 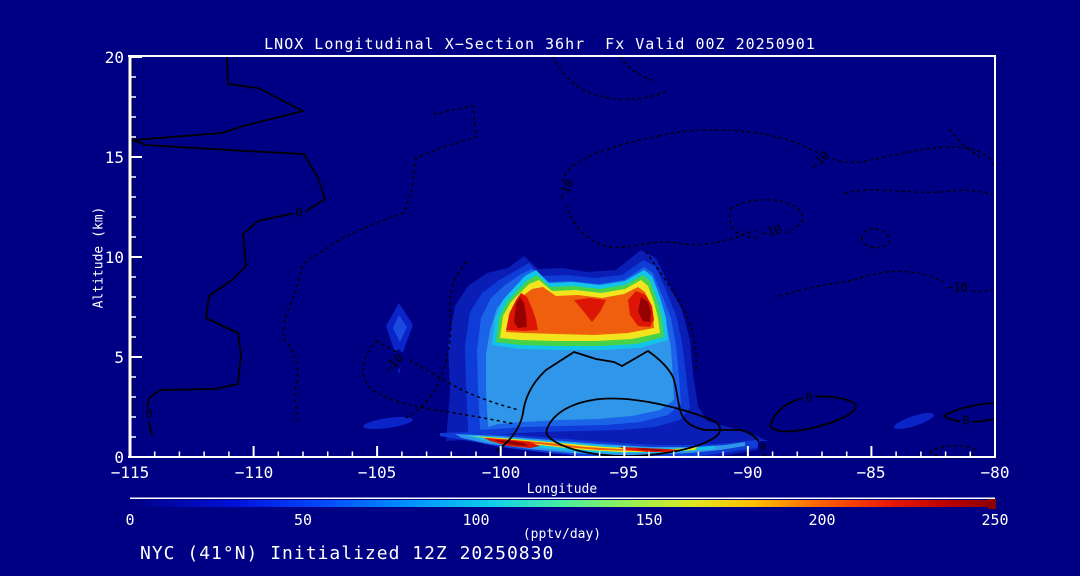 What do you see at coordinates (748, 472) in the screenshot?
I see `x-tick--90: −90` at bounding box center [748, 472].